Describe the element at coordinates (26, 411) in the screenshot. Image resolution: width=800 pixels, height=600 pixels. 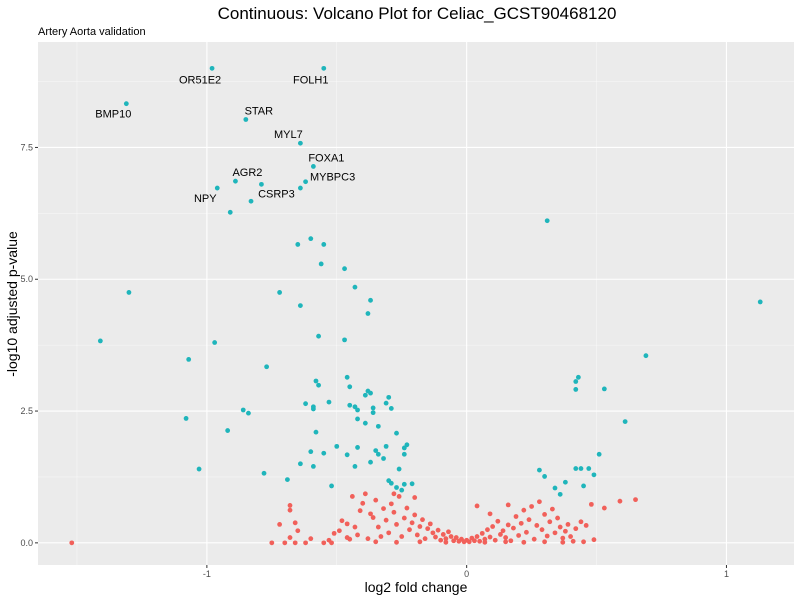
I see `y-tick-label: 2.5` at that location.